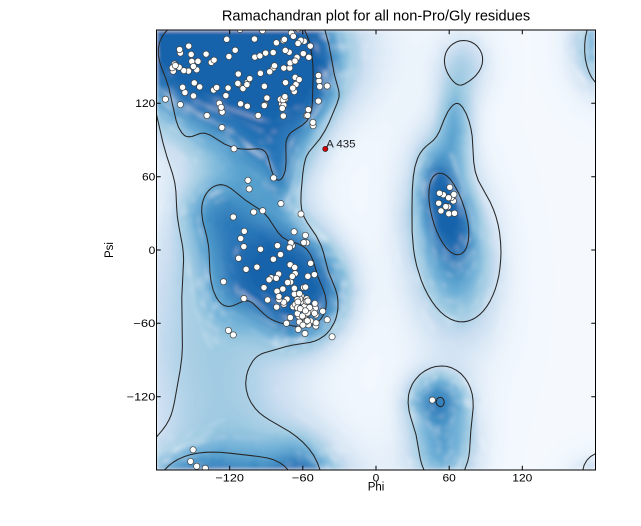  What do you see at coordinates (376, 488) in the screenshot?
I see `svg-text: Phi` at bounding box center [376, 488].